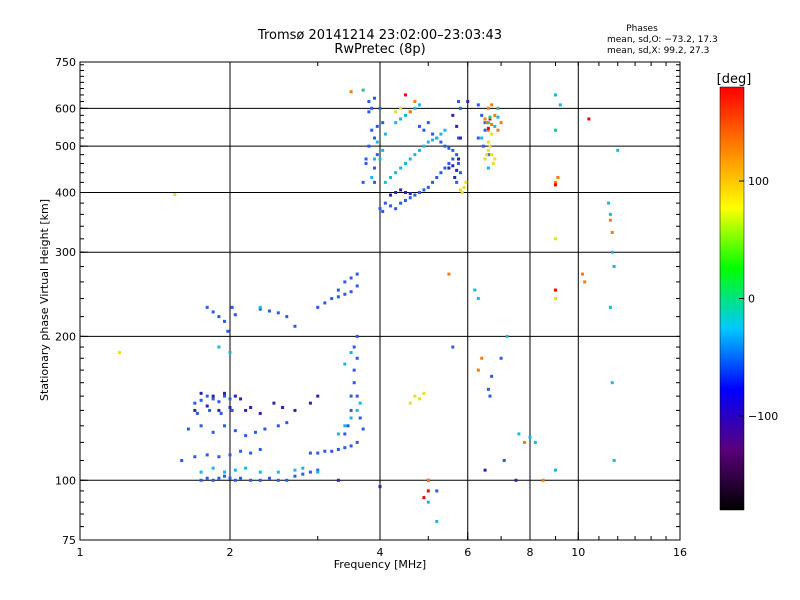 The image size is (800, 600). What do you see at coordinates (65, 62) in the screenshot?
I see `y-tick-label: 750` at bounding box center [65, 62].